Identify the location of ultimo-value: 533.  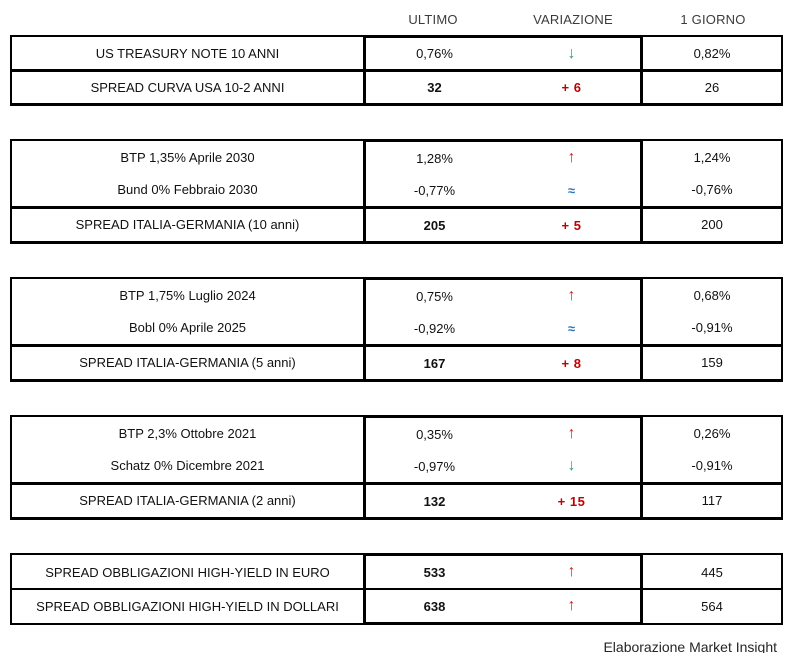
(434, 572).